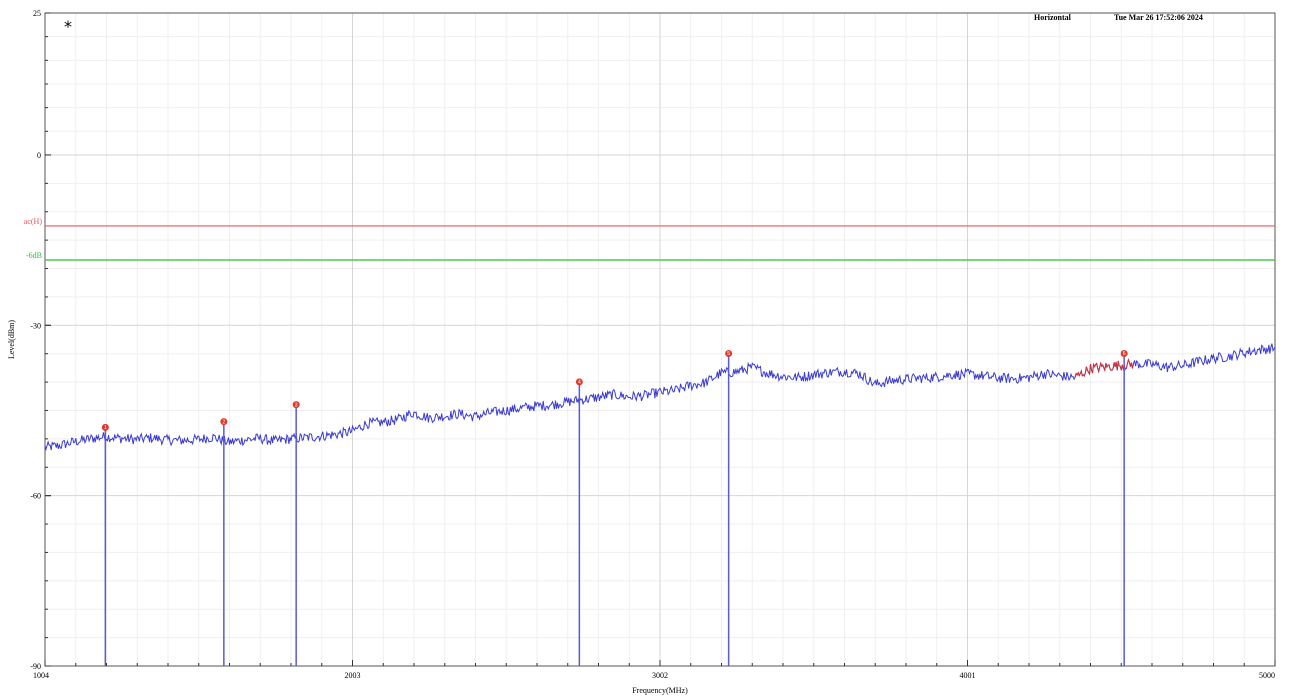 Image resolution: width=1298 pixels, height=700 pixels. Describe the element at coordinates (660, 675) in the screenshot. I see `x-tick-label: 3002` at that location.